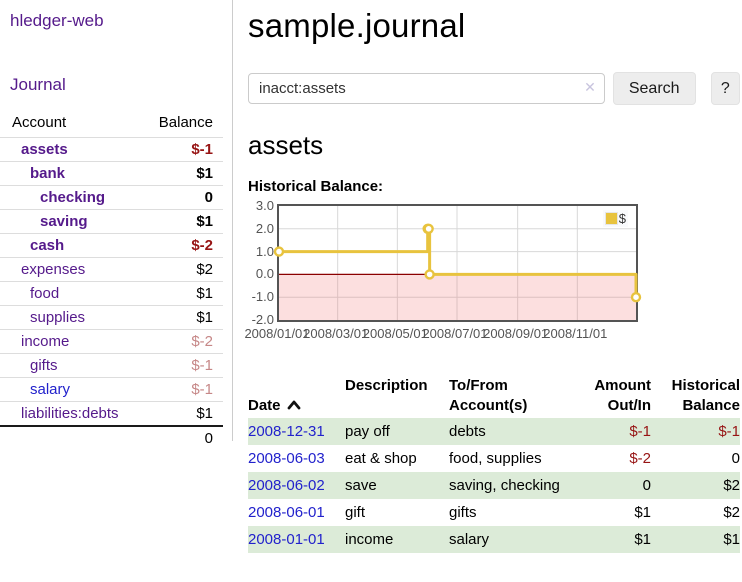 The height and width of the screenshot is (582, 742). What do you see at coordinates (286, 485) in the screenshot?
I see `transaction-date-link: 2008-06-02` at bounding box center [286, 485].